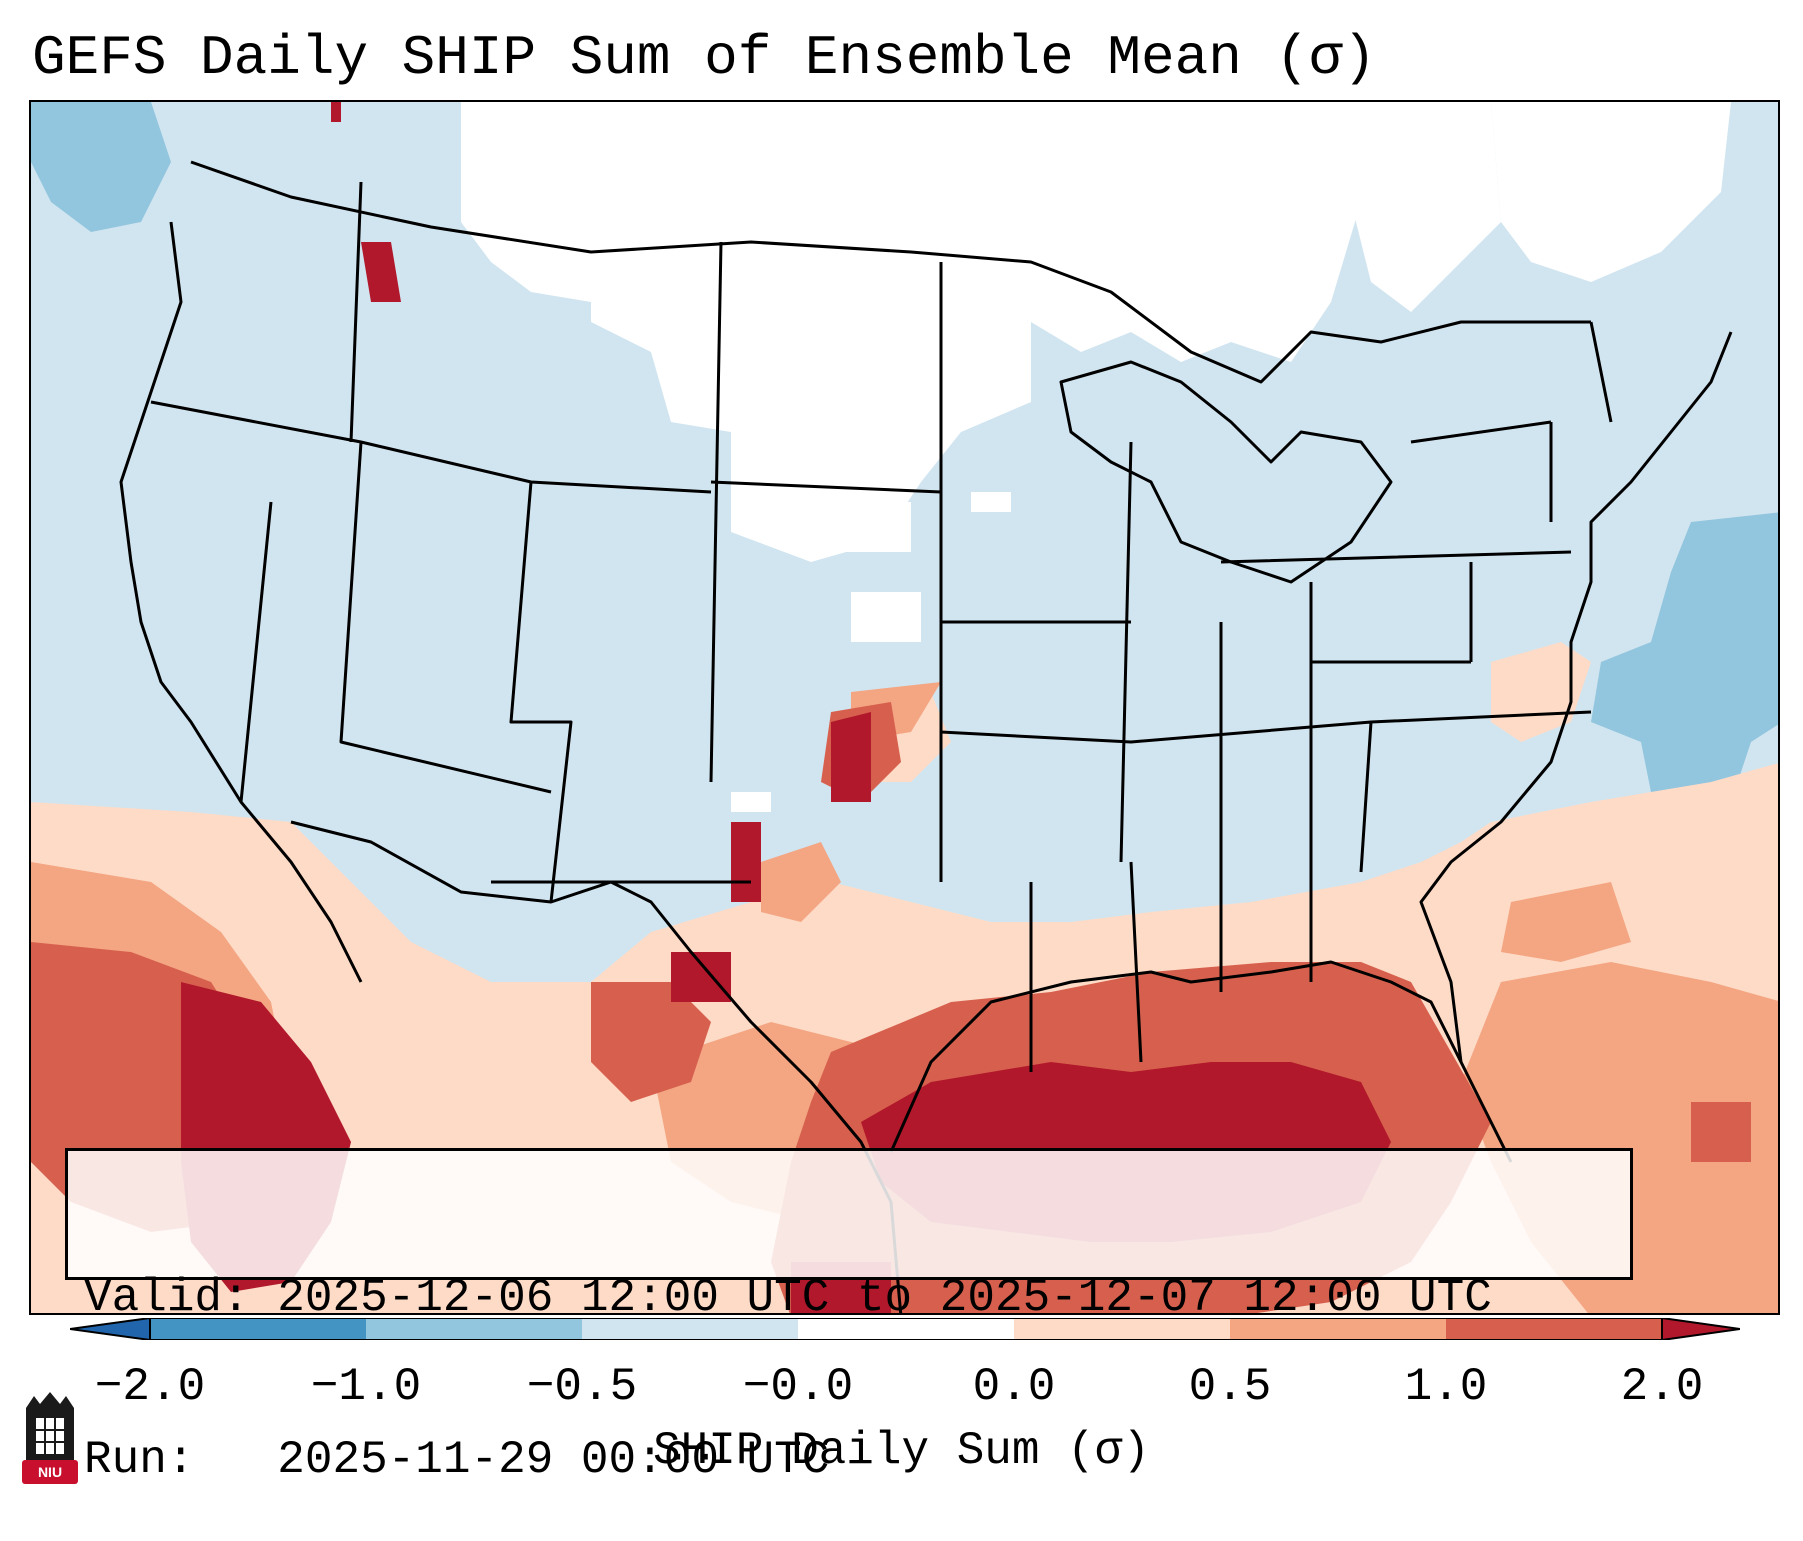 This screenshot has width=1803, height=1541. Describe the element at coordinates (1446, 1387) in the screenshot. I see `colorbar-tick-1: 1.0` at that location.